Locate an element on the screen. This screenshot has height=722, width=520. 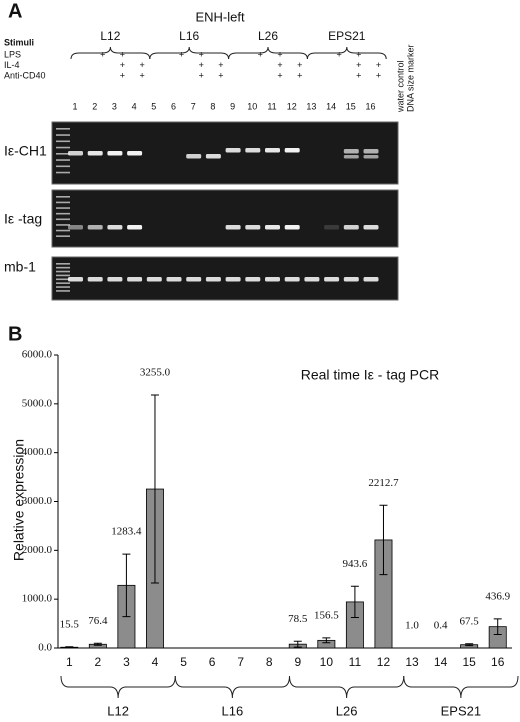
stimulus-label: IL-4 is located at coordinates (12, 65).